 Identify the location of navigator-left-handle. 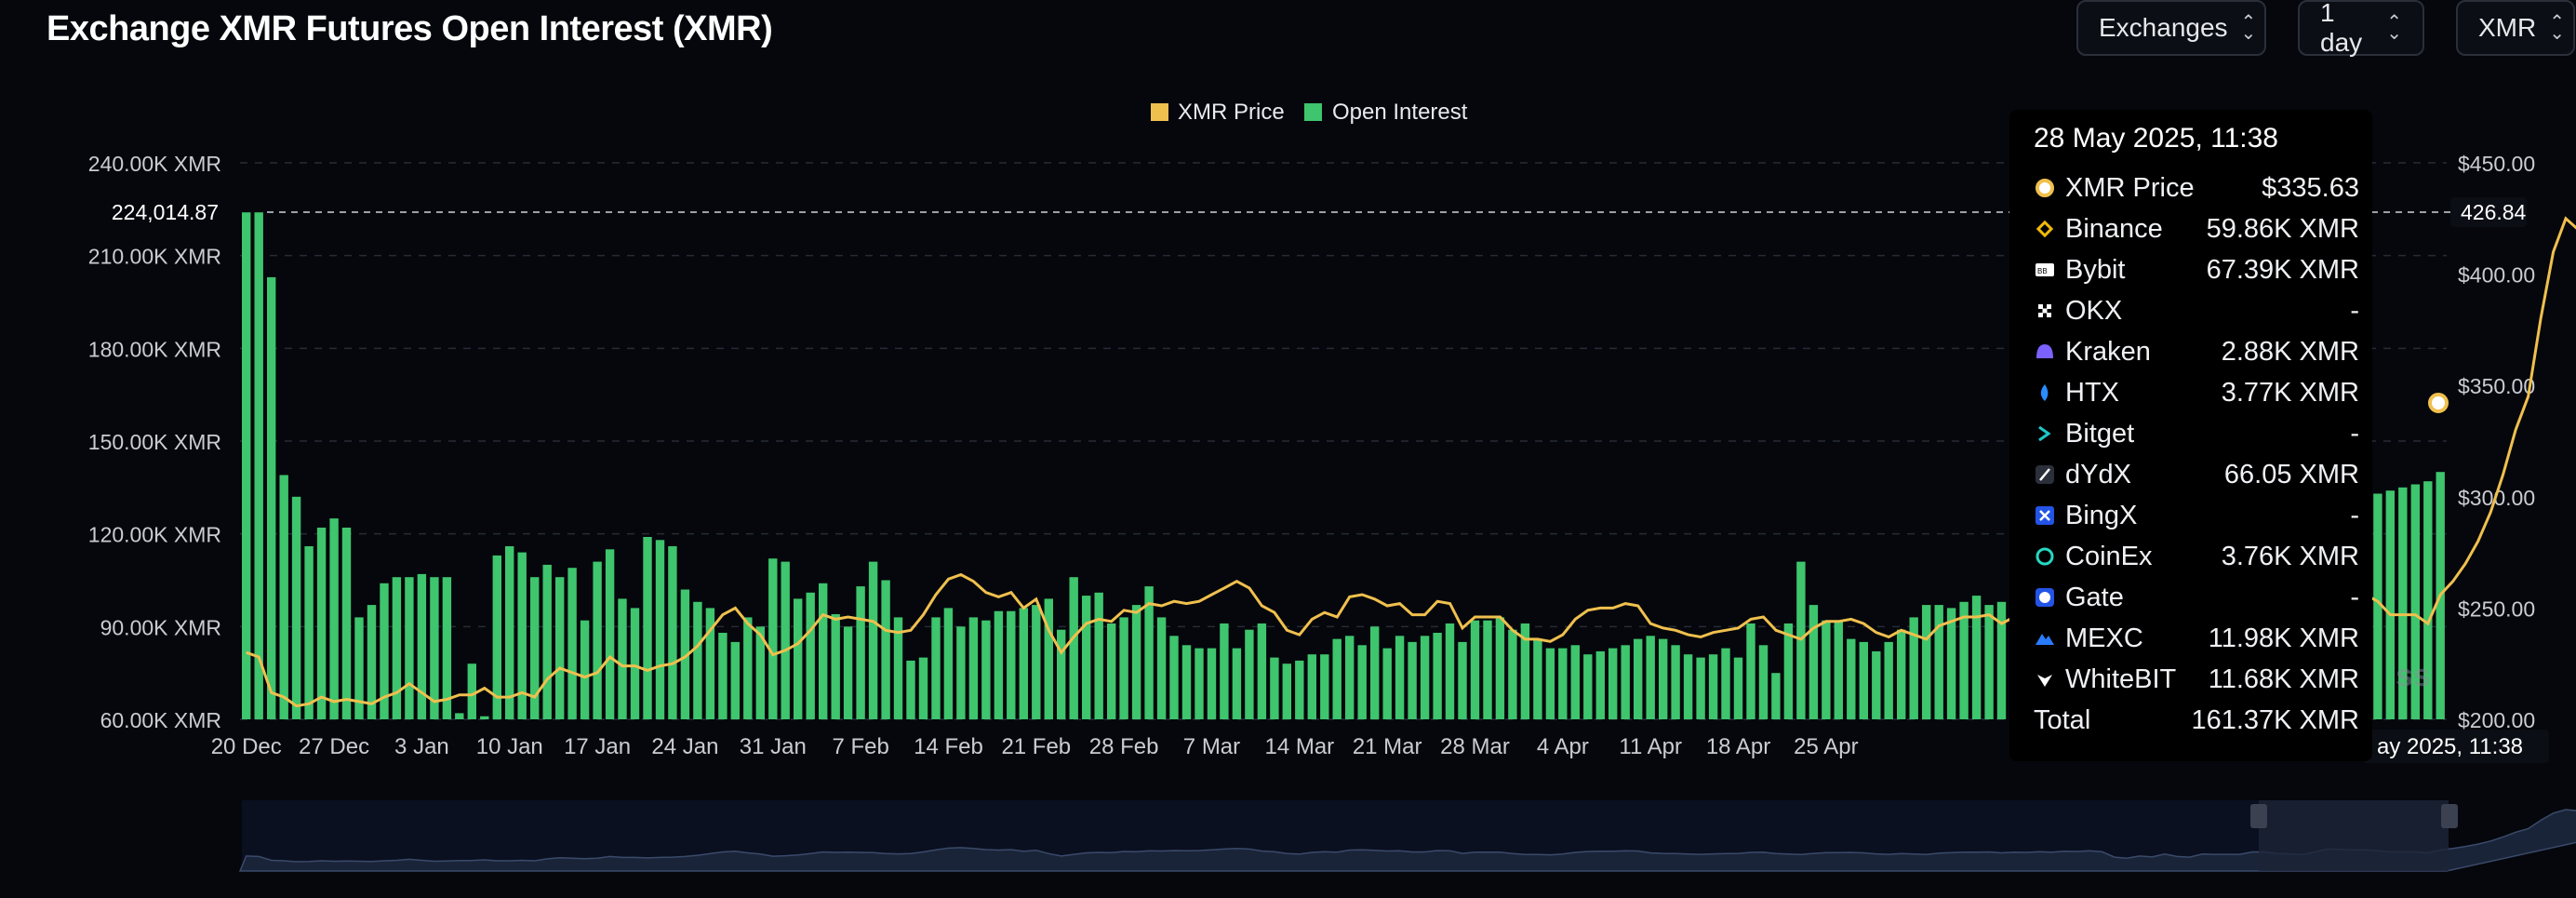
(2258, 816).